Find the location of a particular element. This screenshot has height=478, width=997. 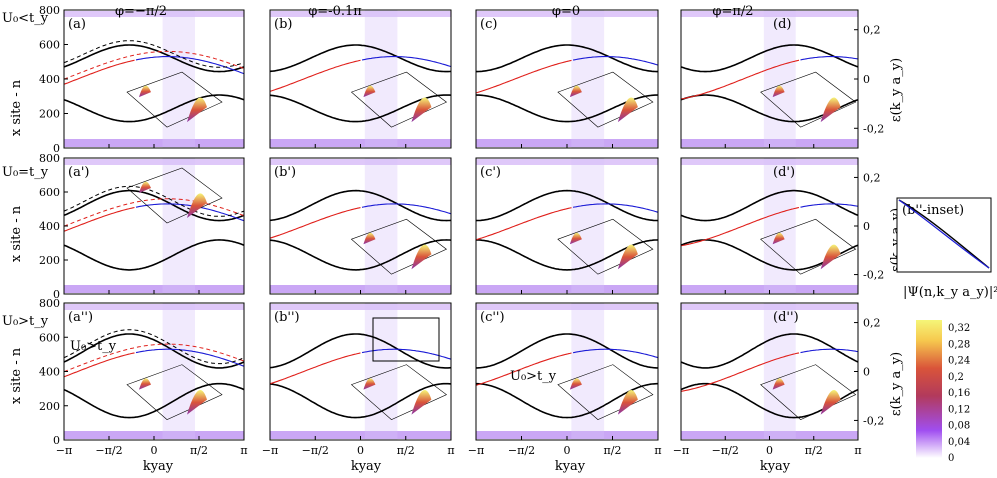

panel-2-0: −π −π/2 0 π/2 π 0 200 400 600 800 (a'') is located at coordinates (143, 377).